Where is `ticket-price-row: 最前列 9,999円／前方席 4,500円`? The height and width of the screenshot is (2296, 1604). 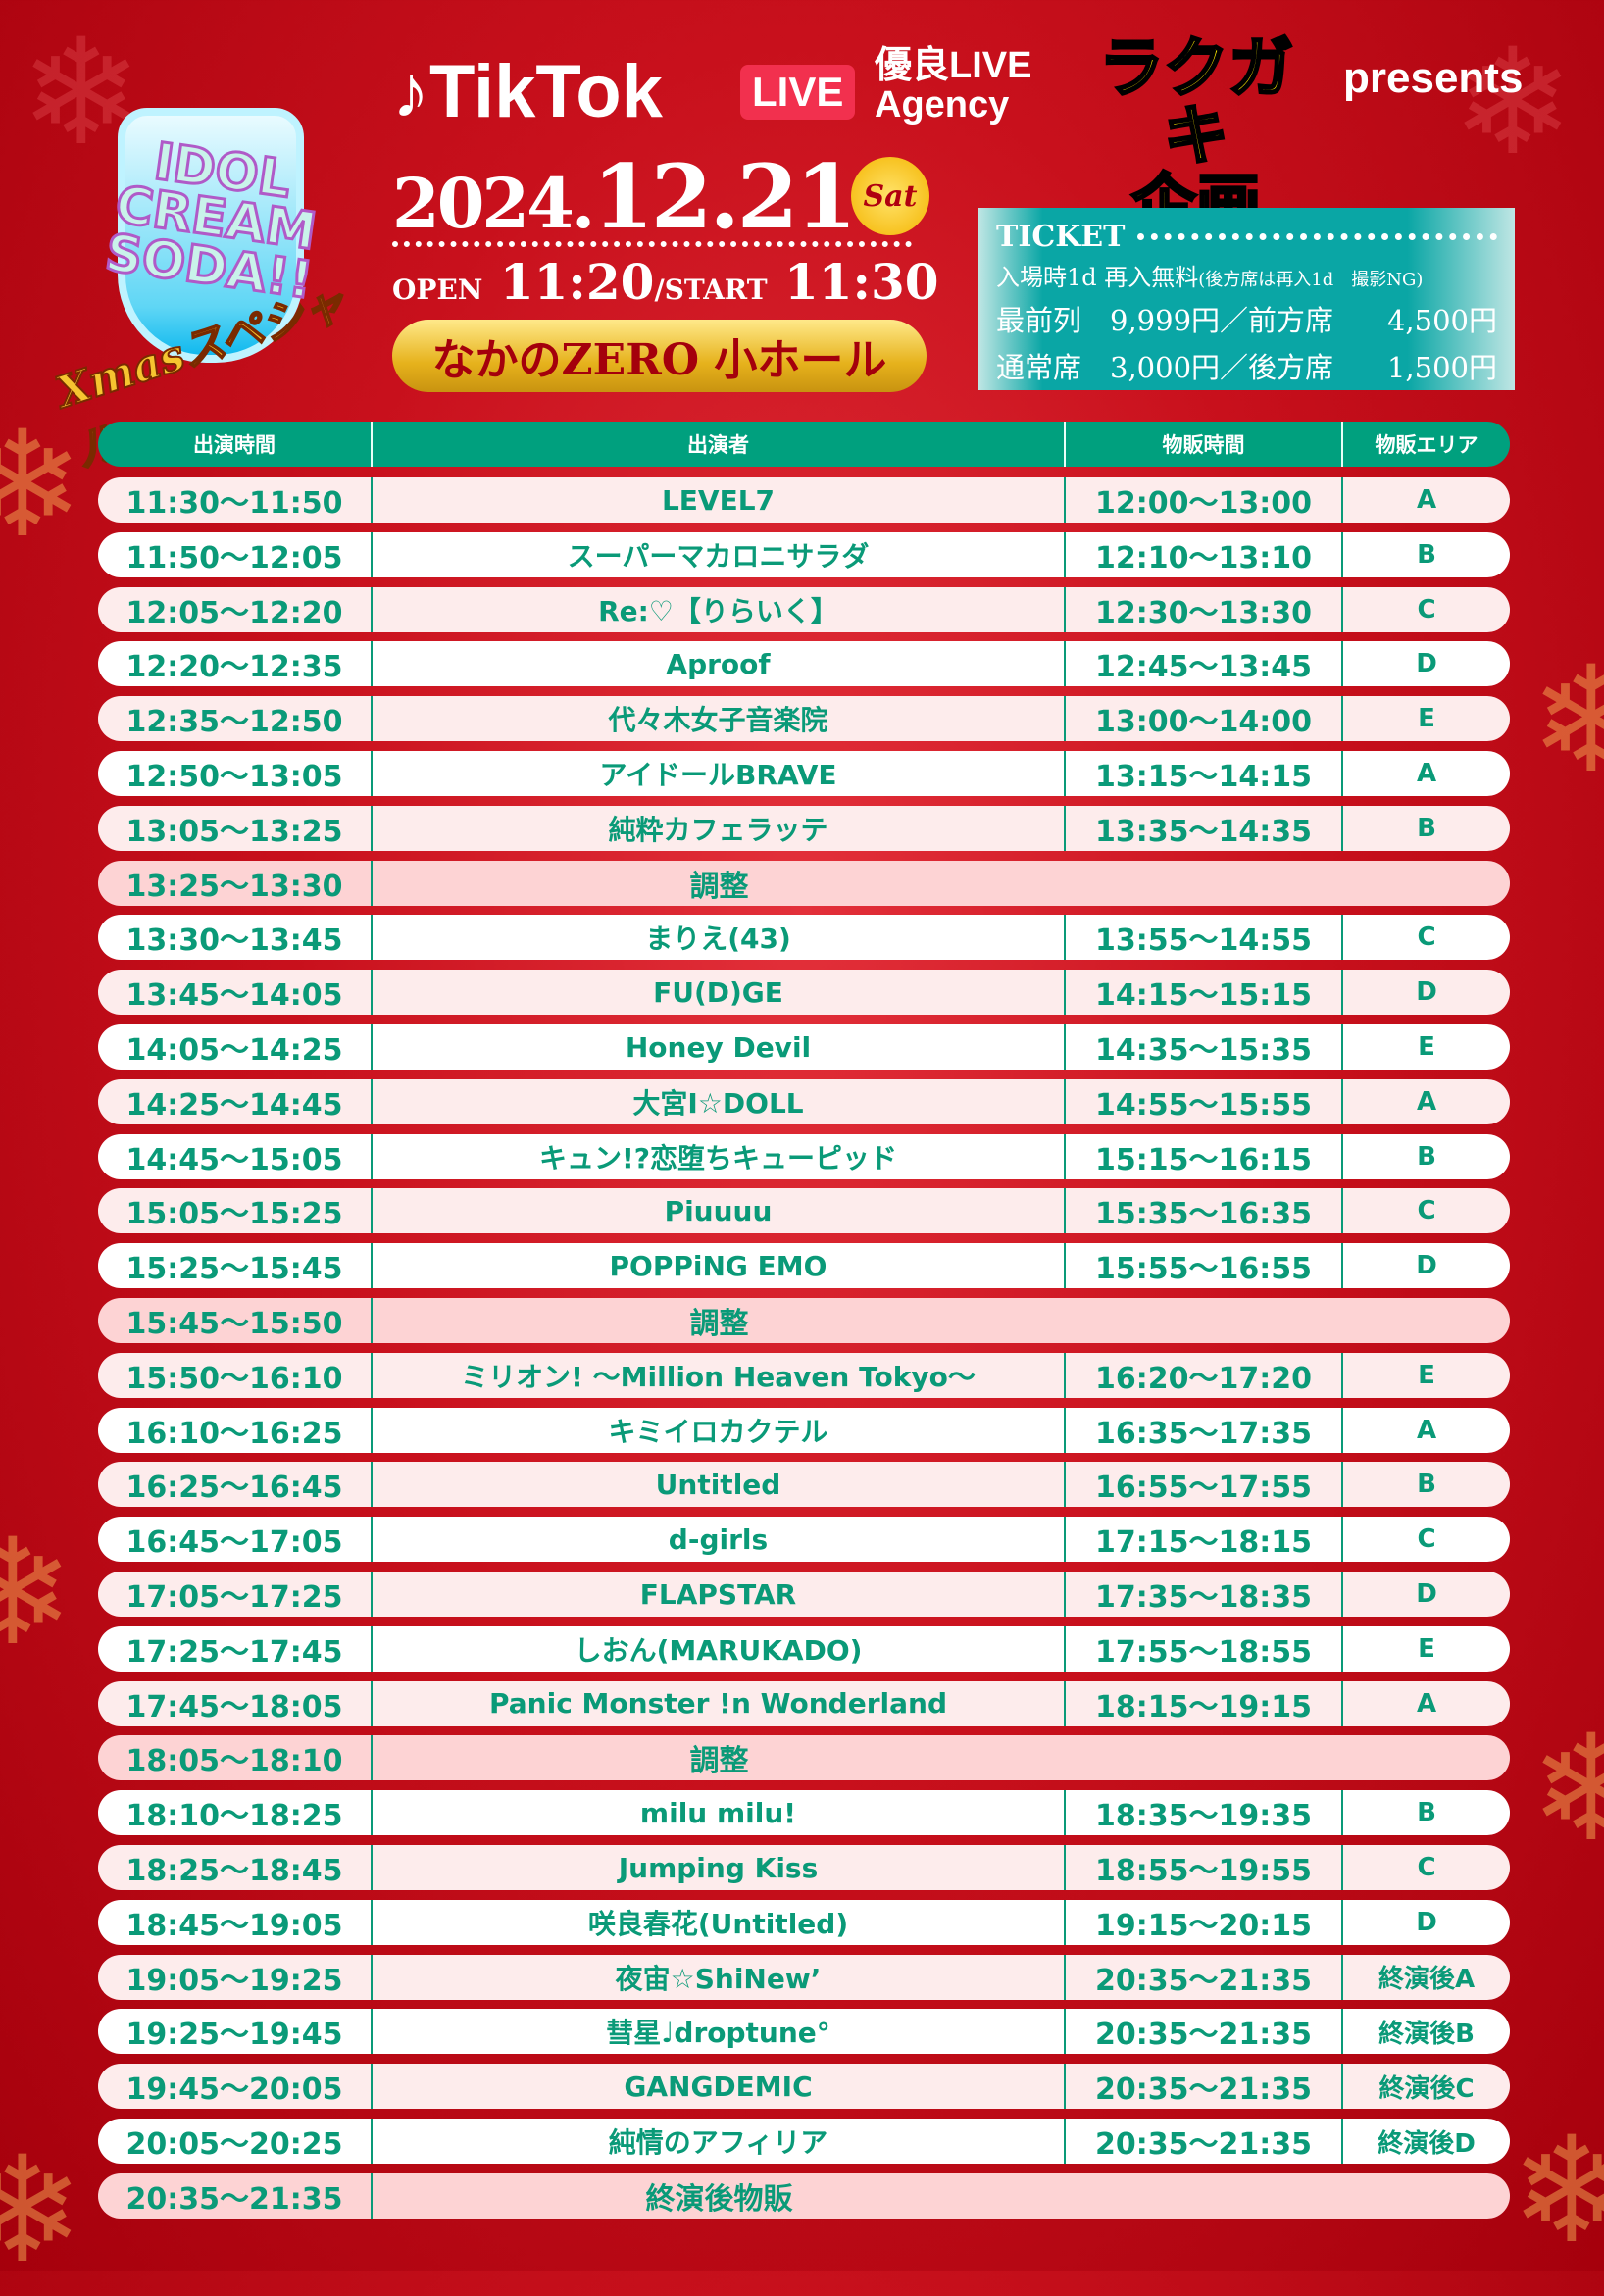 ticket-price-row: 最前列 9,999円／前方席 4,500円 is located at coordinates (1246, 318).